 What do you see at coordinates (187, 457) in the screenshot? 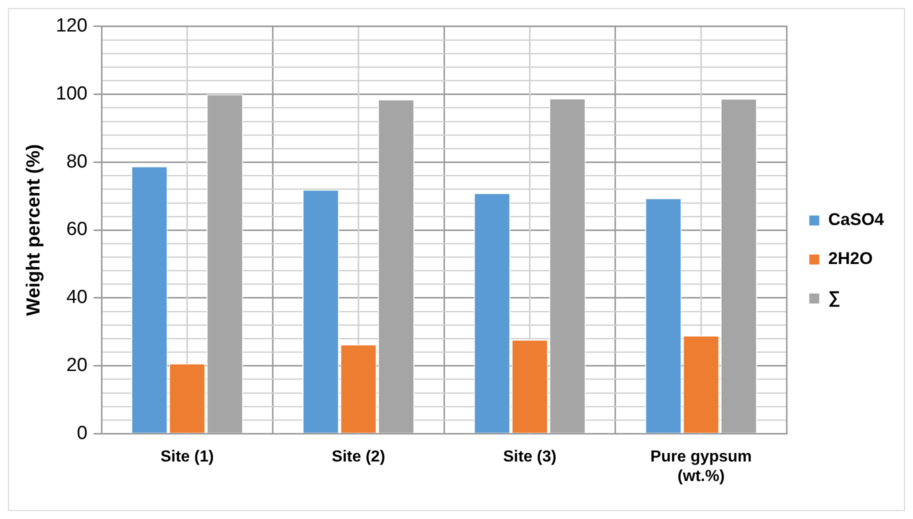
I see `x-tick-label: Site (1)` at bounding box center [187, 457].